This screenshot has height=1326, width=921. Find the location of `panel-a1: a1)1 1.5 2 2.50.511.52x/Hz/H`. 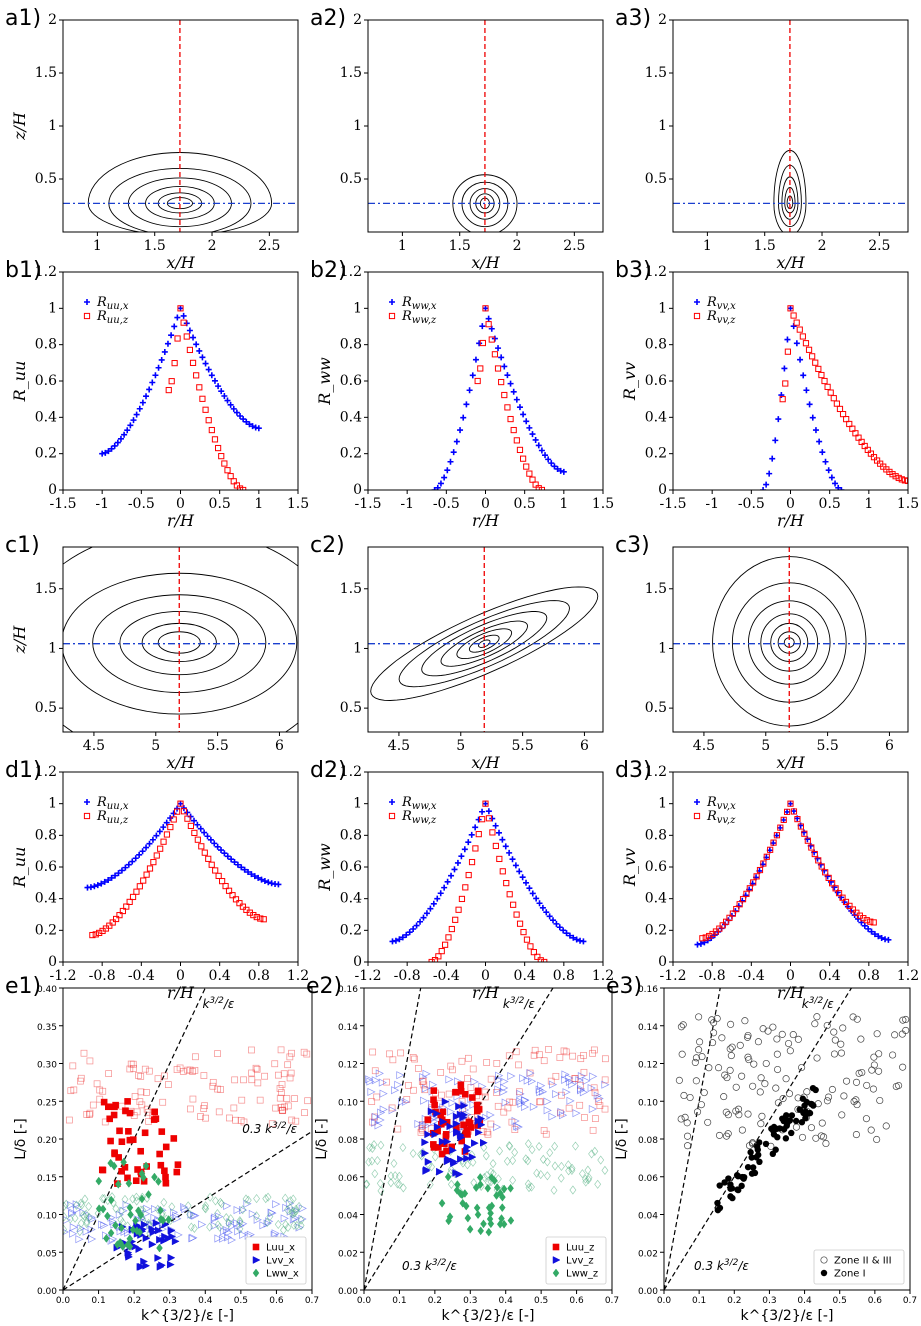

panel-a1: a1)1 1.5 2 2.50.511.52x/Hz/H is located at coordinates (152, 139).